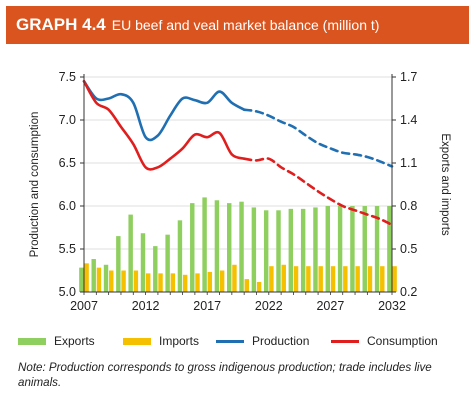  What do you see at coordinates (445, 184) in the screenshot?
I see `y-axis-title-right: Exports and imports` at bounding box center [445, 184].